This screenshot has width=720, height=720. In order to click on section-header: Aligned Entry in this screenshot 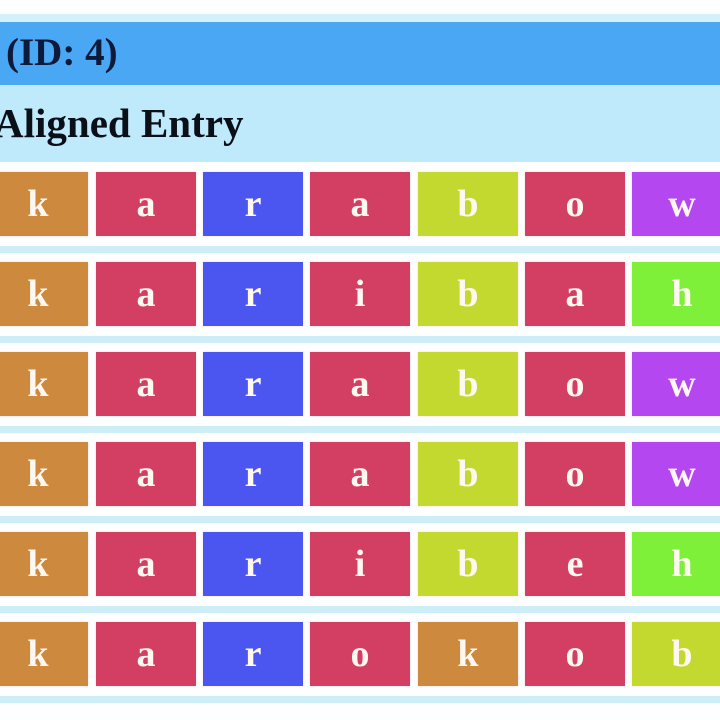, I will do `click(360, 123)`.